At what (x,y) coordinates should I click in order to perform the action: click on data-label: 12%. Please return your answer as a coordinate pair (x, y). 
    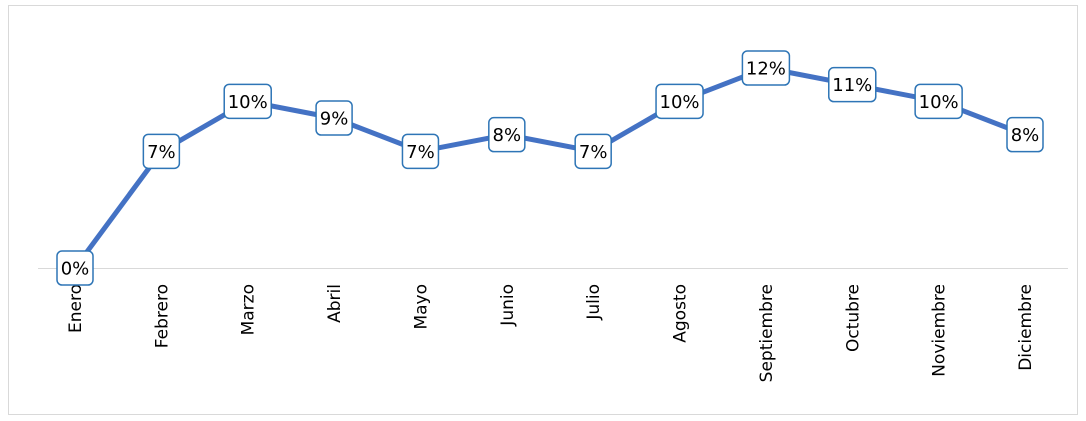
    Looking at the image, I should click on (766, 69).